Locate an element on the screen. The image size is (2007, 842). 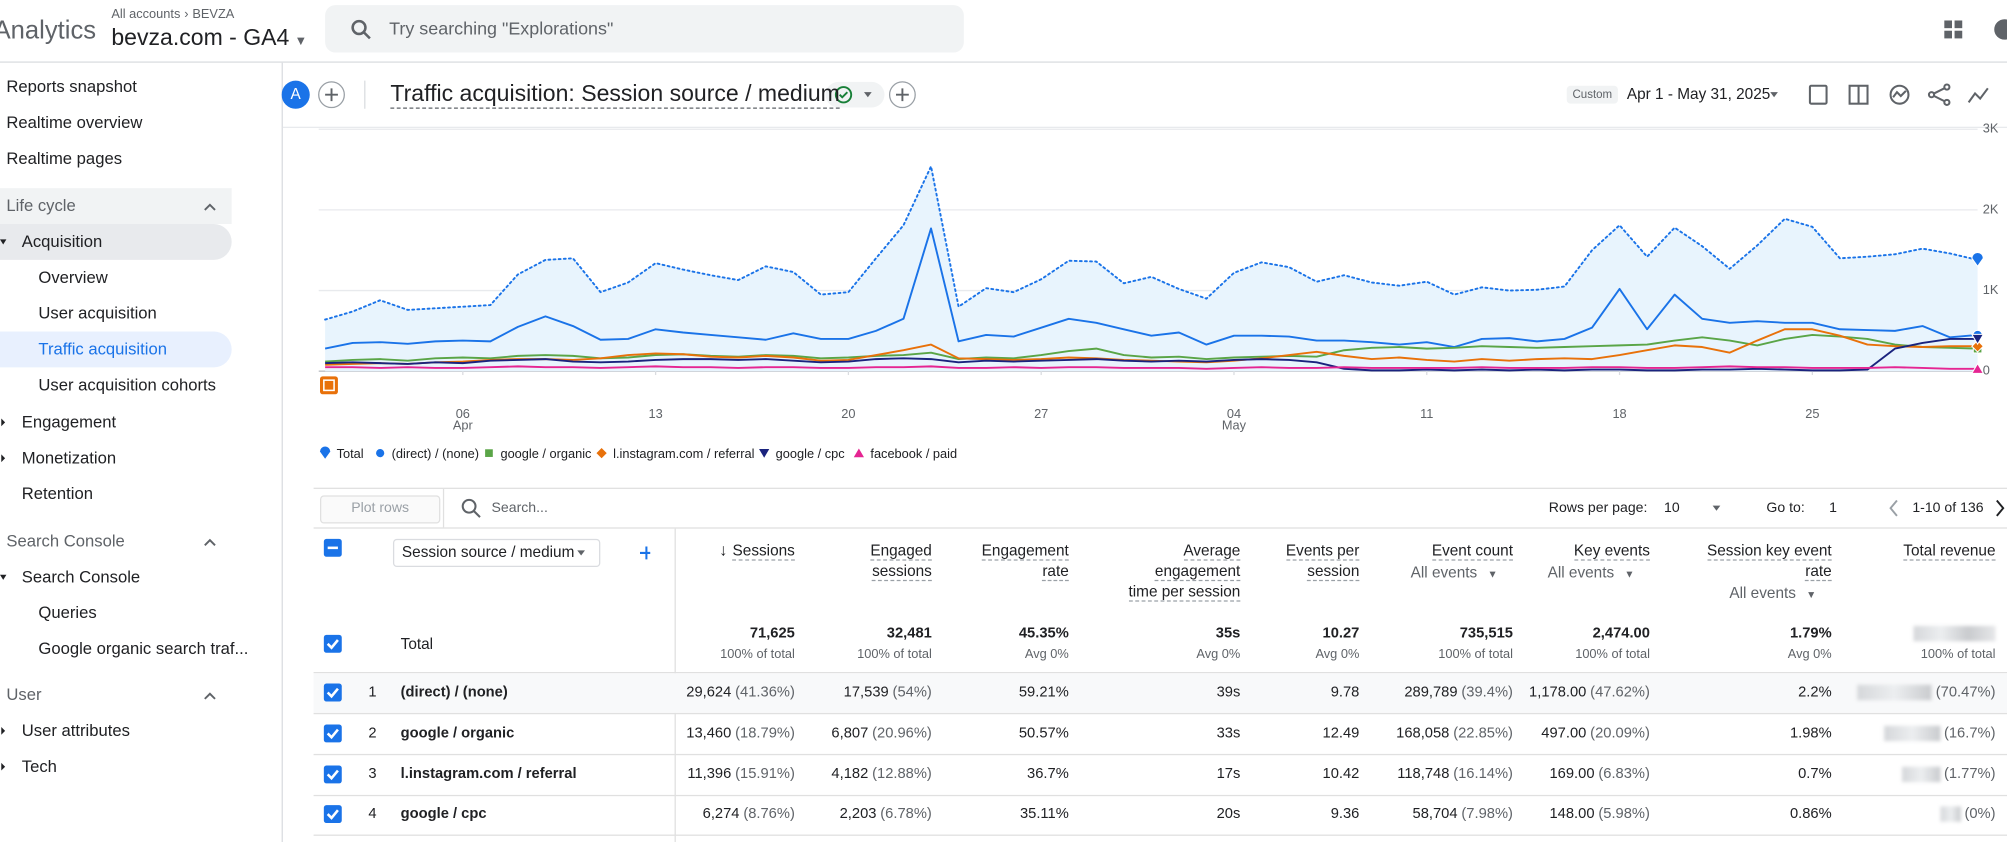
cell-value: 169.00 is located at coordinates (1571, 774).